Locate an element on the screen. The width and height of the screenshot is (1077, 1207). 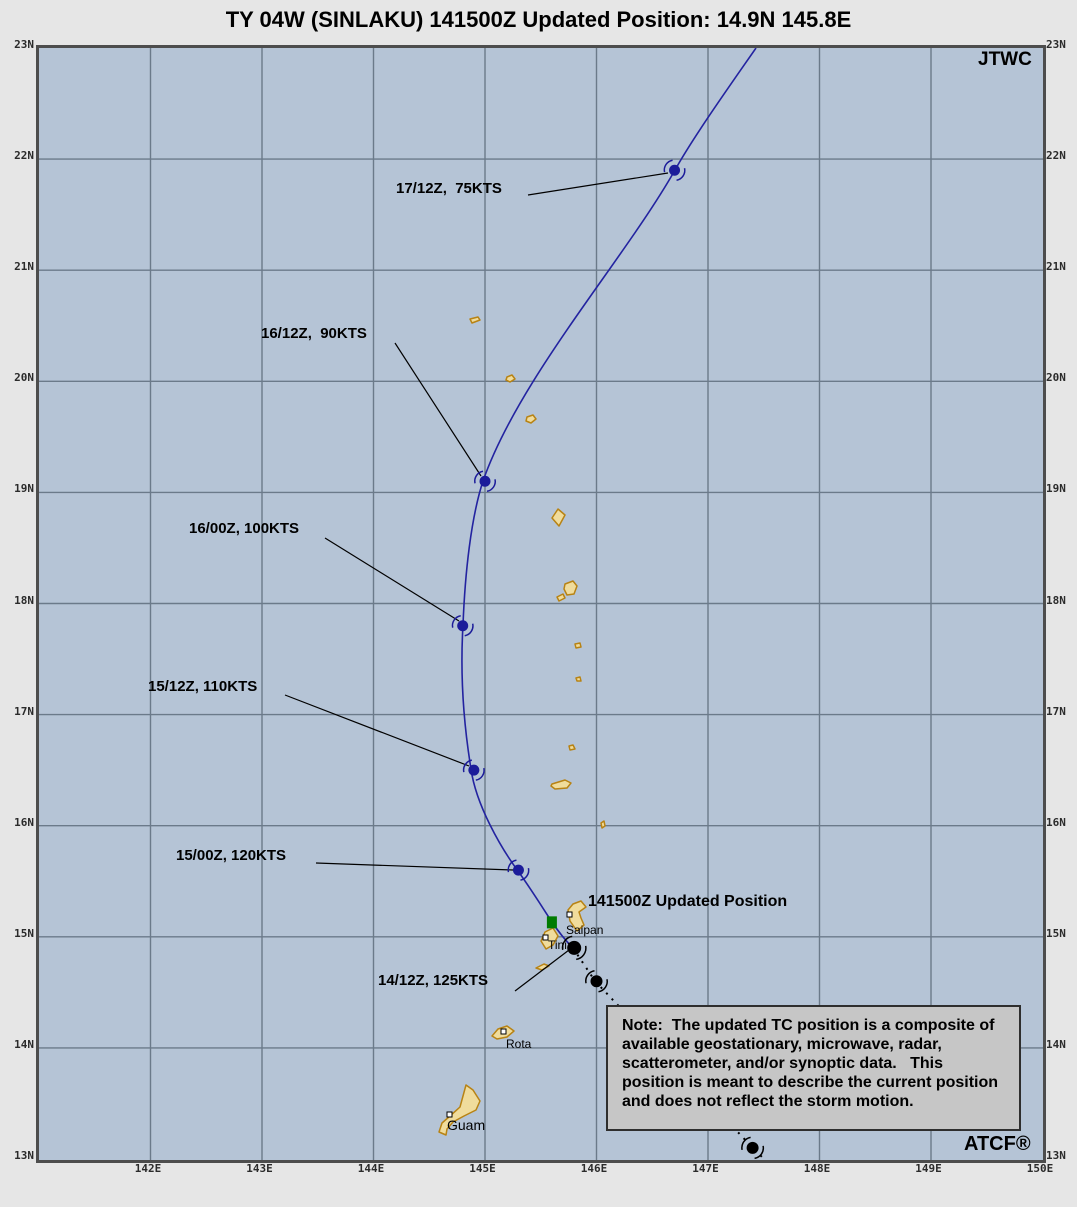
islands is located at coordinates (522, 726).